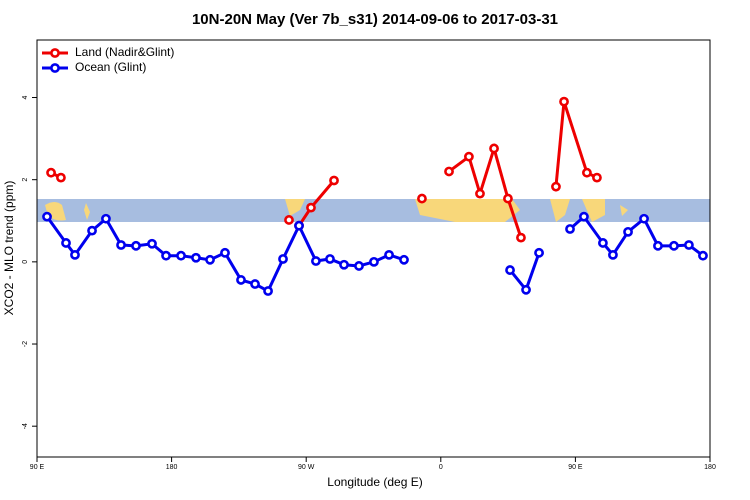 The image size is (750, 500). What do you see at coordinates (25, 180) in the screenshot?
I see `y-tick-label: 2` at bounding box center [25, 180].